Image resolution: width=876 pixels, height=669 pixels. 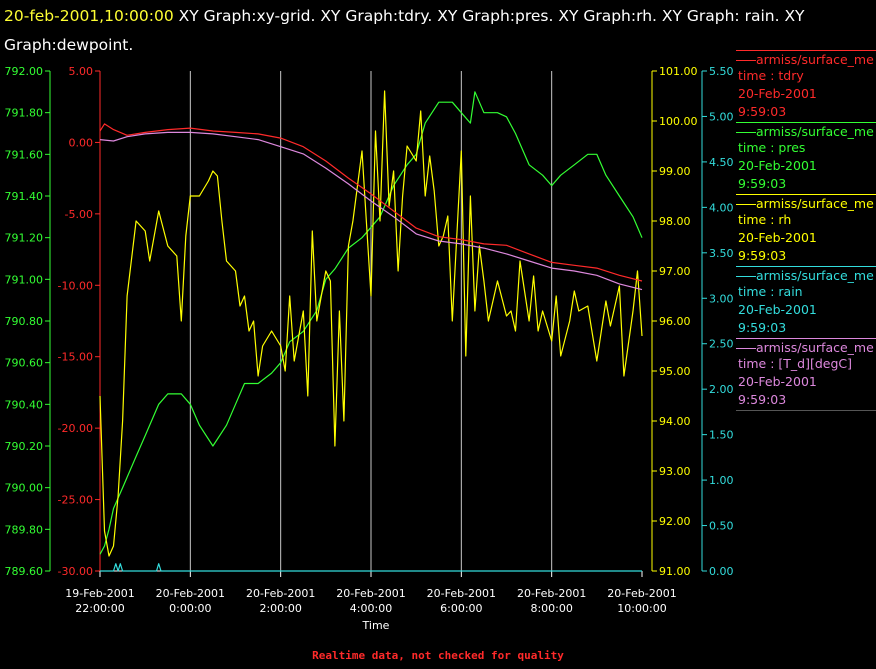 I want to click on rain-tick-label: 4.00, so click(x=721, y=207).